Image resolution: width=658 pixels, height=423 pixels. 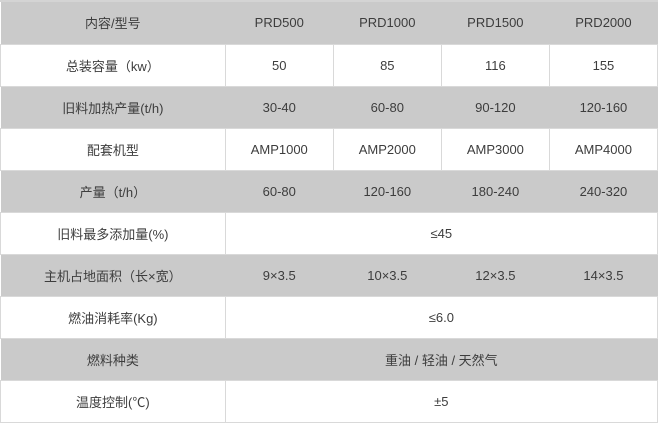 I want to click on merged-value-cell: ≤45, so click(x=441, y=233).